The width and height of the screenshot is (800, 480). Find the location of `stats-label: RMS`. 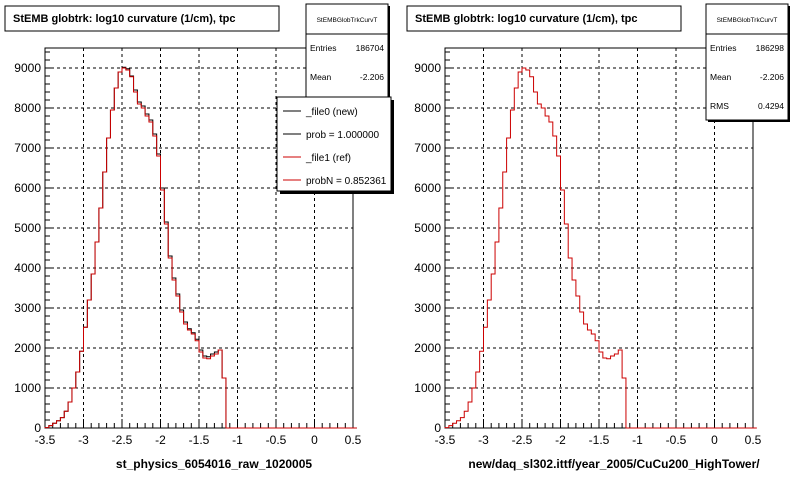

stats-label: RMS is located at coordinates (719, 106).